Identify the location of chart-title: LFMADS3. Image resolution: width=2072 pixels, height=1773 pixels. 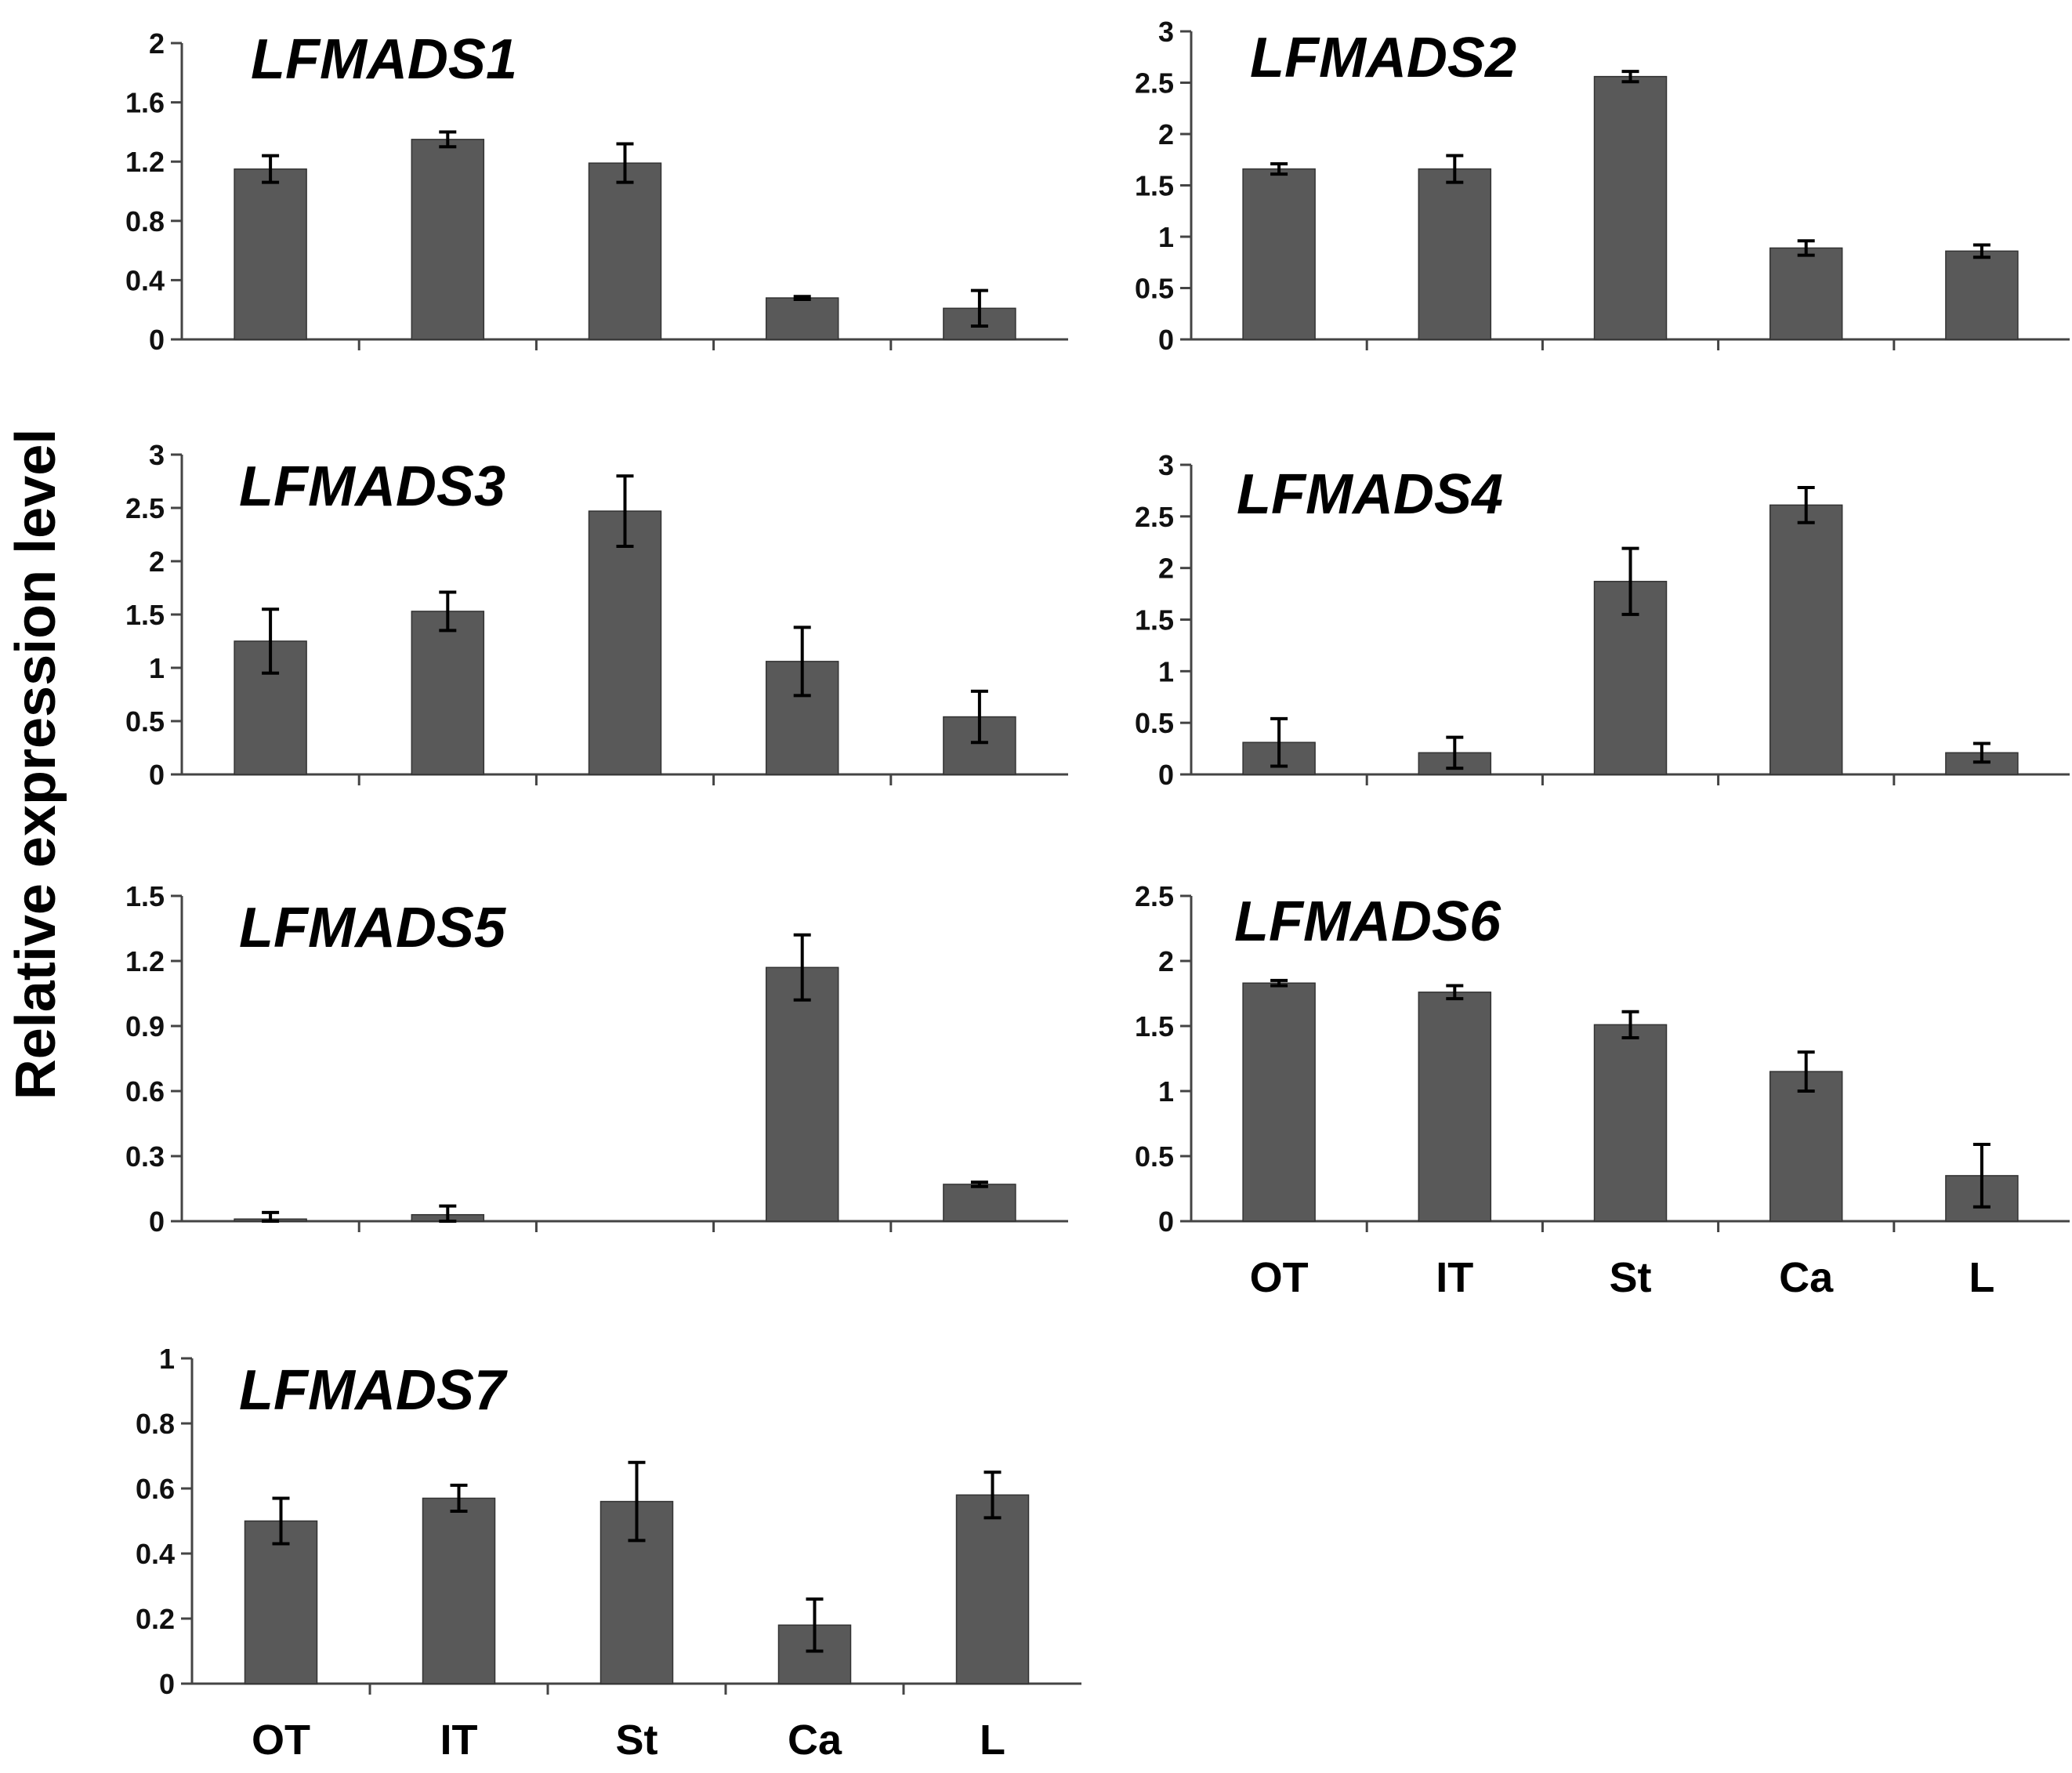
(372, 486).